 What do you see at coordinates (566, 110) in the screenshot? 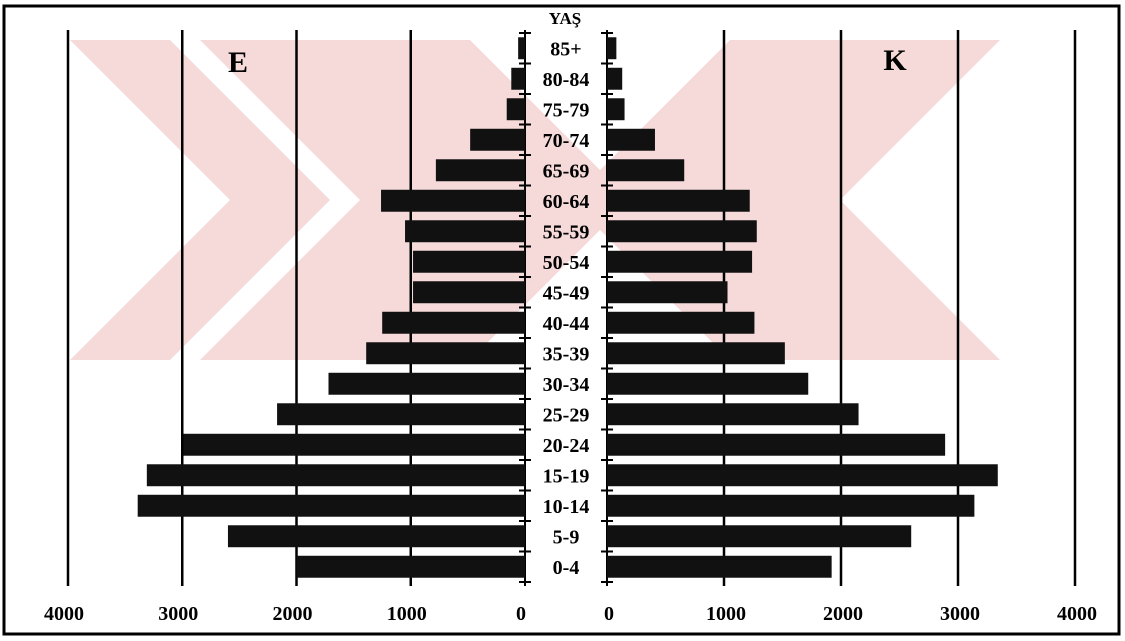
I see `age-label: 75-79` at bounding box center [566, 110].